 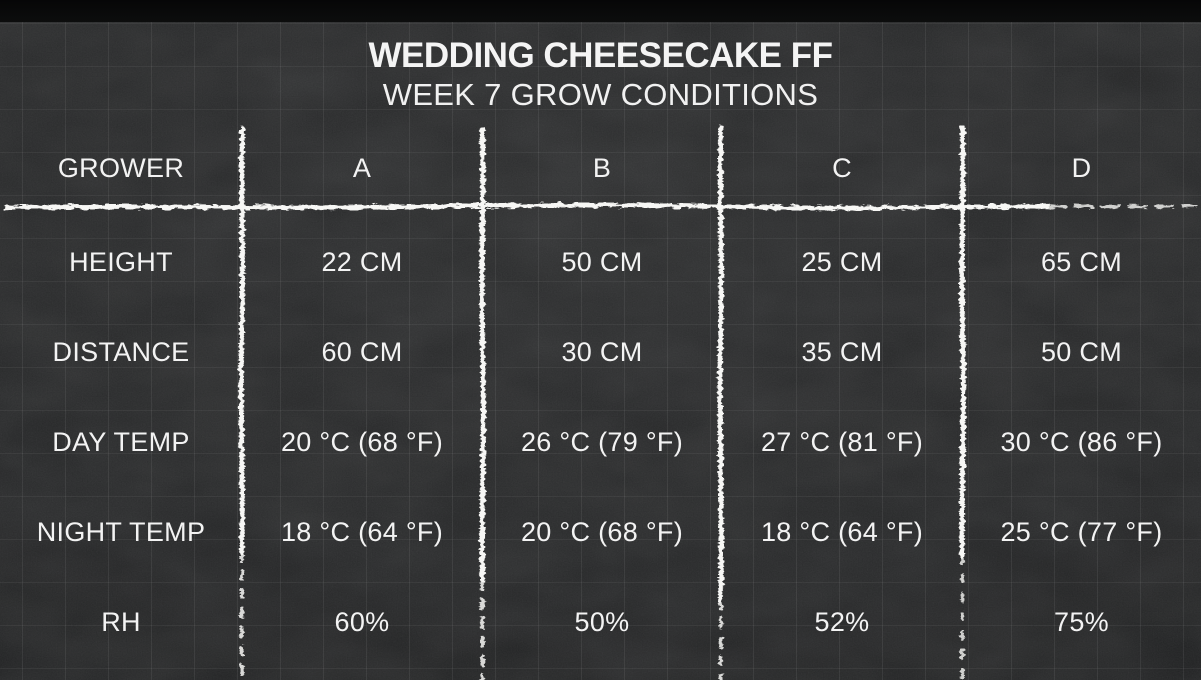 I want to click on table-row-rh: RH 60% 50% 52% 75%, so click(x=600, y=622).